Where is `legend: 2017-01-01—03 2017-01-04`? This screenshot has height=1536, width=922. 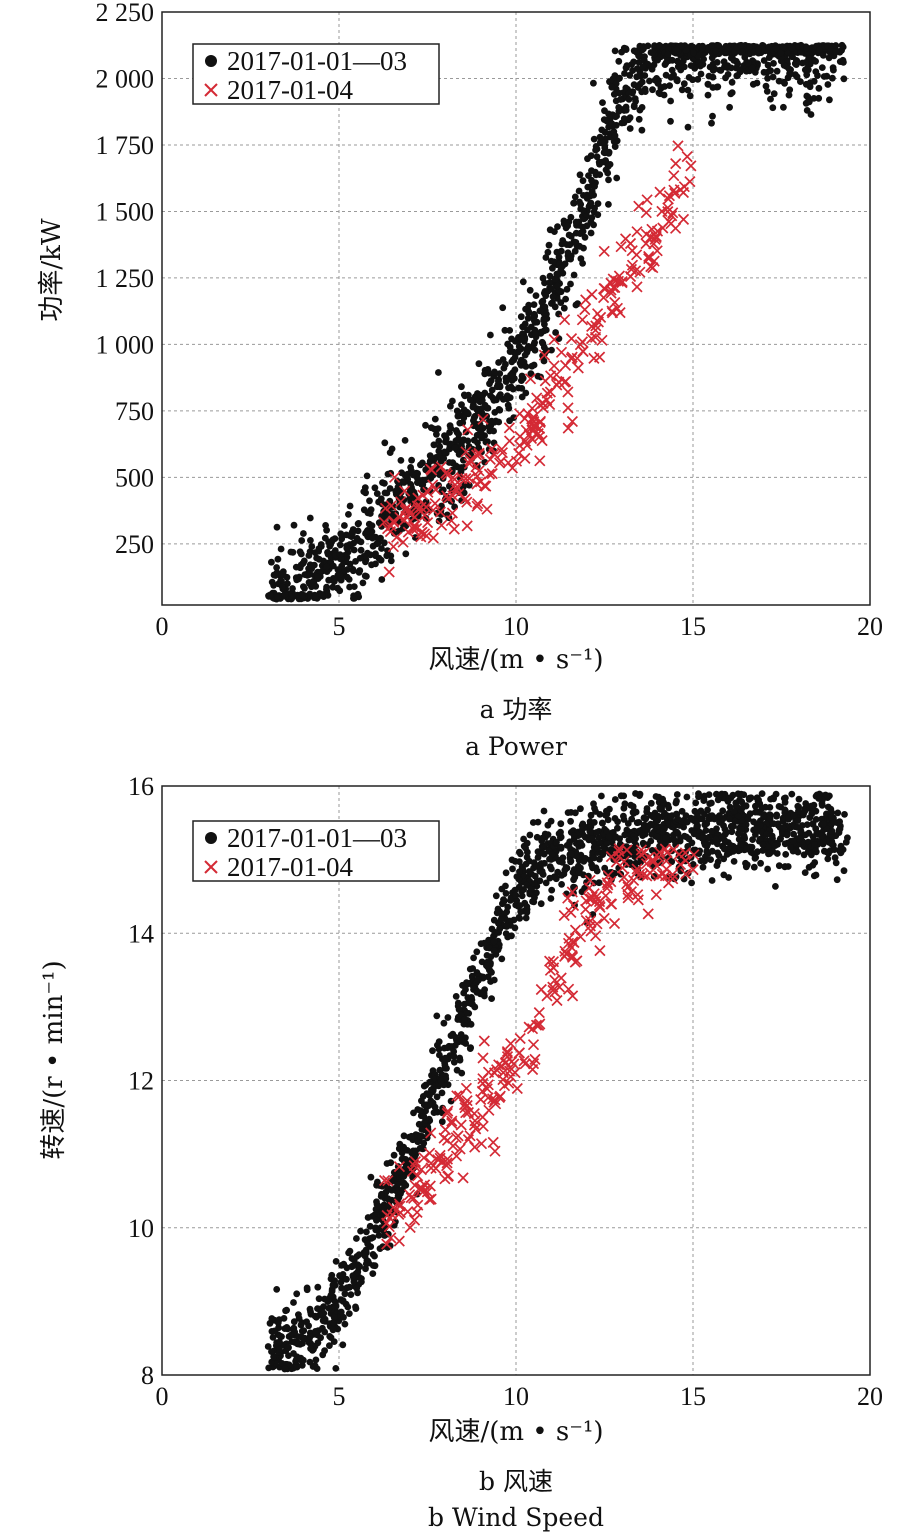
legend: 2017-01-01—03 2017-01-04 is located at coordinates (316, 74).